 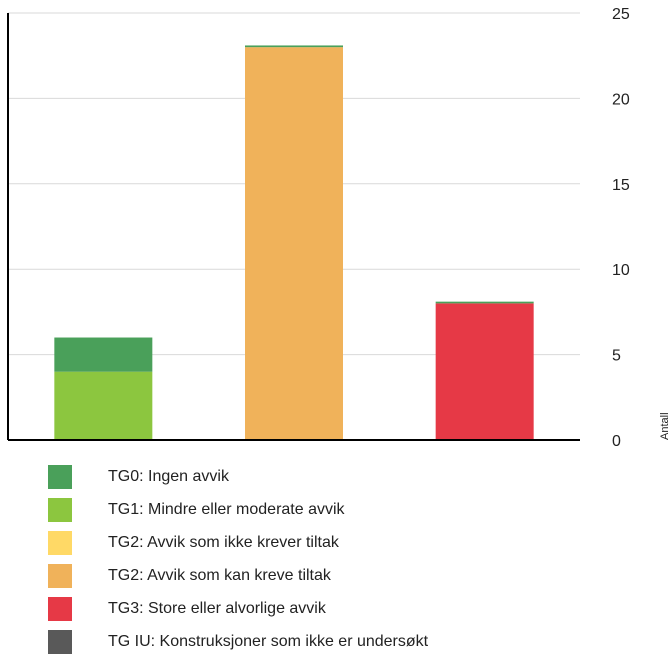 What do you see at coordinates (168, 476) in the screenshot?
I see `legend-label: TG0: Ingen avvik` at bounding box center [168, 476].